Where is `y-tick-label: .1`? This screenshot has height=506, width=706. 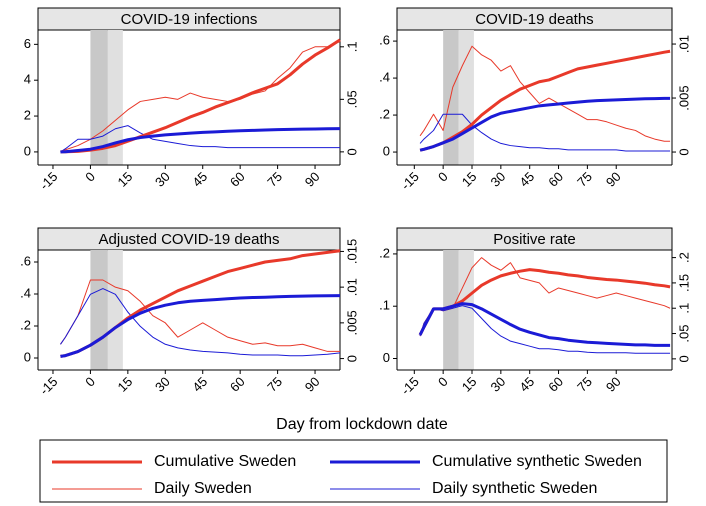 y-tick-label: .1 is located at coordinates (384, 305).